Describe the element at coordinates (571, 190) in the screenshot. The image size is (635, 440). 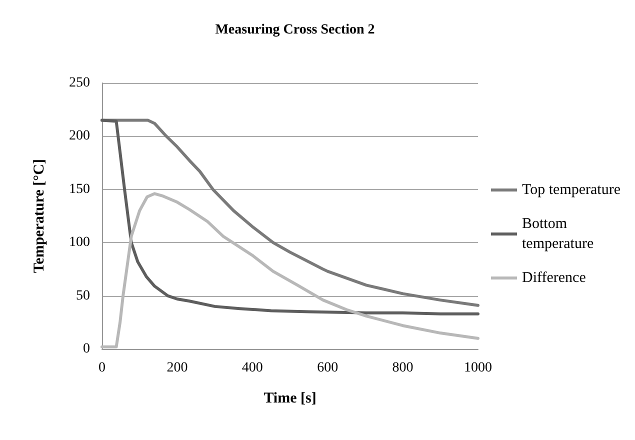
I see `legend-label: Top temperature` at that location.